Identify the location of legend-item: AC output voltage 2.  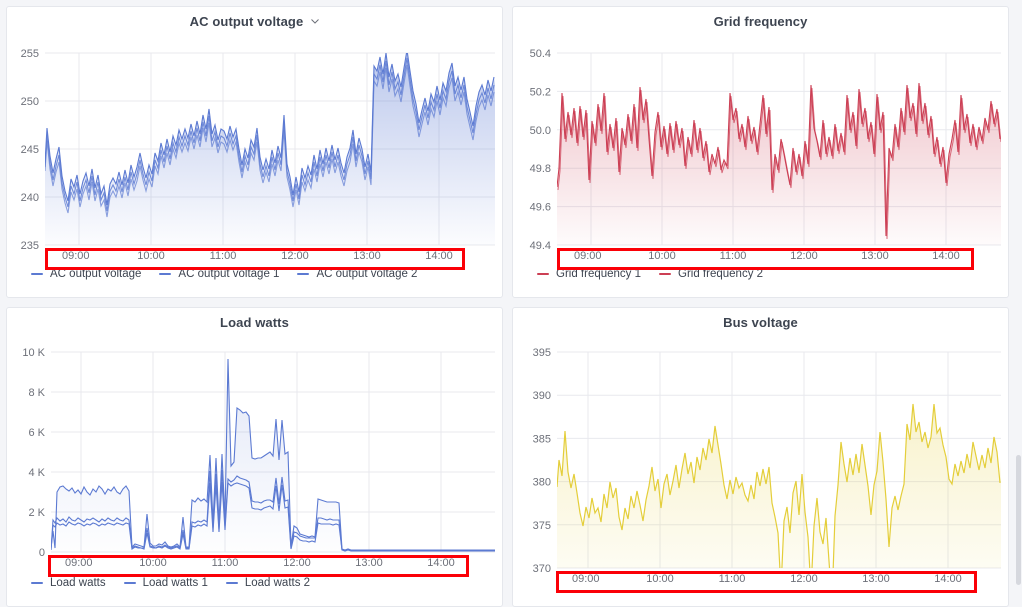
(357, 274).